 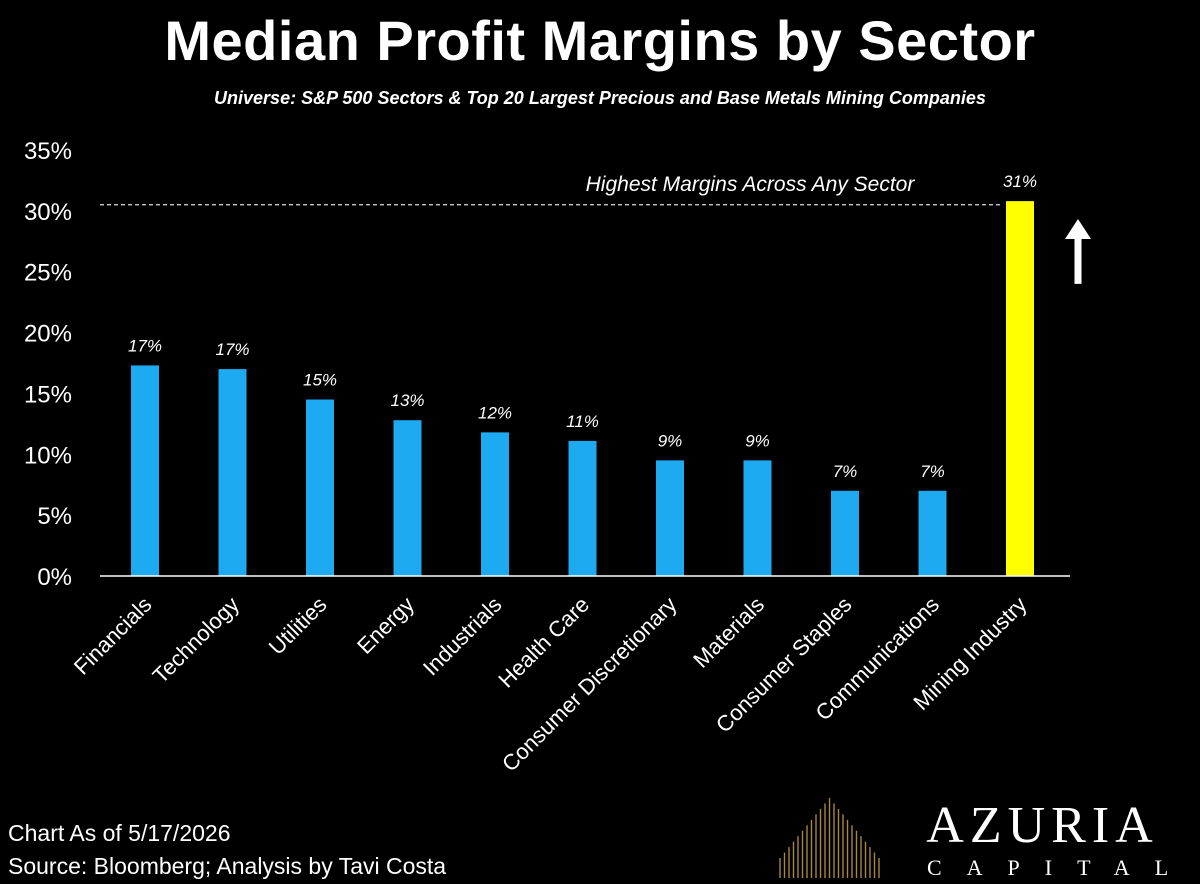 I want to click on x-tick-label: Utilities, so click(x=298, y=626).